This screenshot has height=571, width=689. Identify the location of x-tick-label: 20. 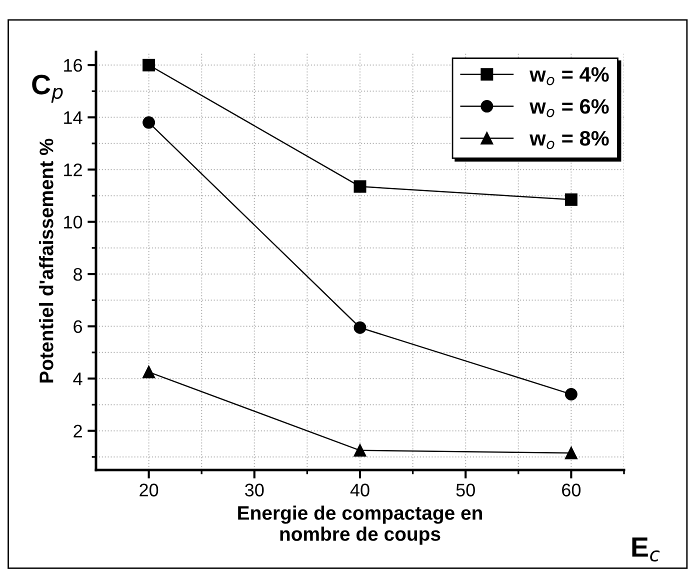
(149, 490).